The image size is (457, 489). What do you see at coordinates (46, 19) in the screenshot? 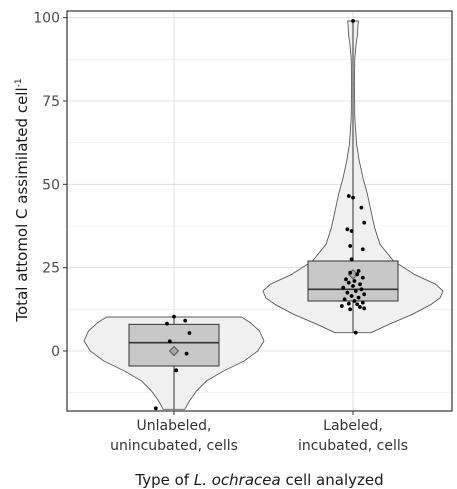
I see `y-tick-label: 100` at bounding box center [46, 19].